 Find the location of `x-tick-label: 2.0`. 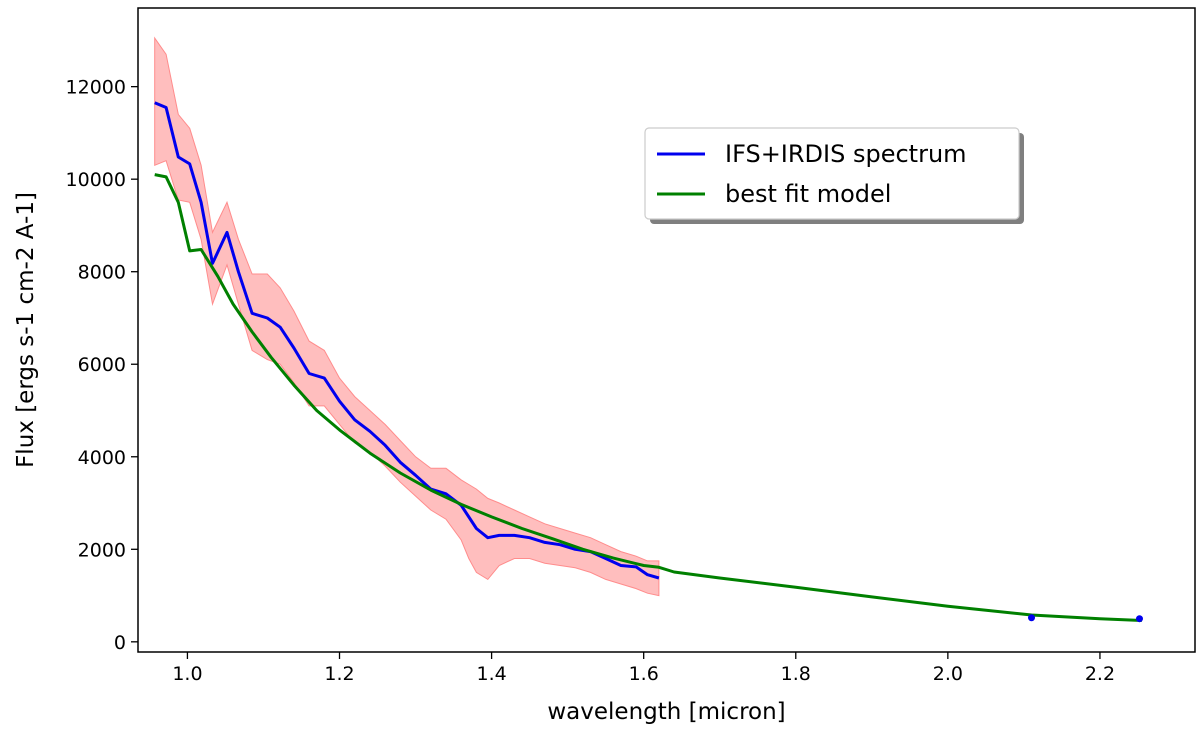

x-tick-label: 2.0 is located at coordinates (948, 674).